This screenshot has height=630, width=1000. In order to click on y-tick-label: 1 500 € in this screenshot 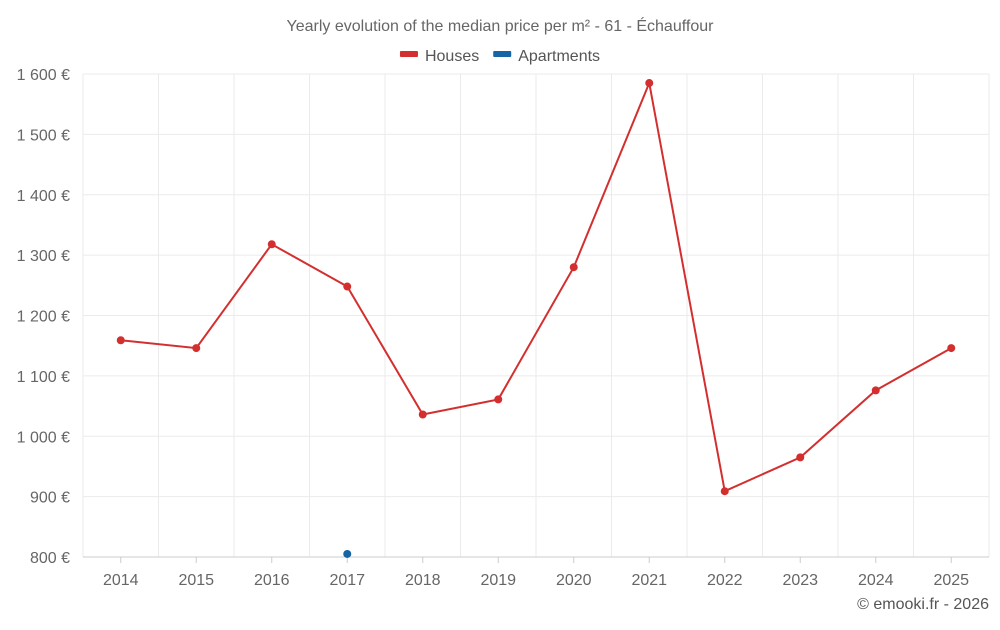, I will do `click(43, 135)`.